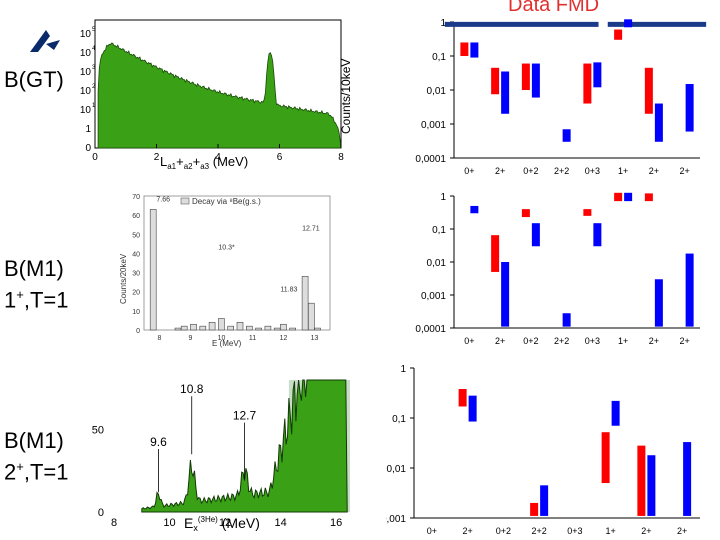 The width and height of the screenshot is (720, 540). Describe the element at coordinates (203, 437) in the screenshot. I see `m1-2-spectrum-annotations: 10.8 12.7 9.6` at that location.